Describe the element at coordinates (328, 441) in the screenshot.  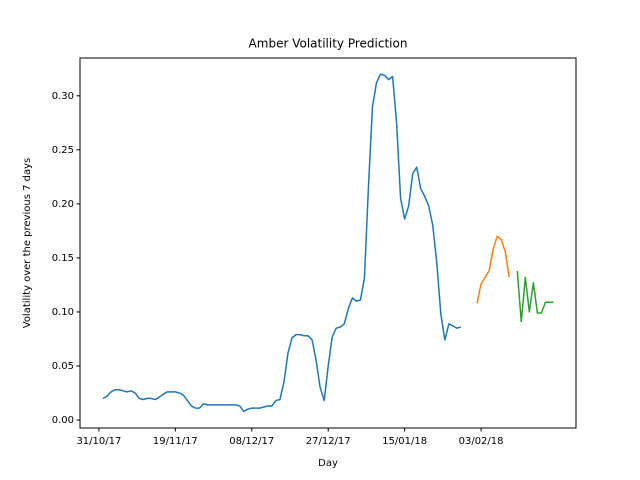
I see `x-tick-label: 27/12/17` at that location.